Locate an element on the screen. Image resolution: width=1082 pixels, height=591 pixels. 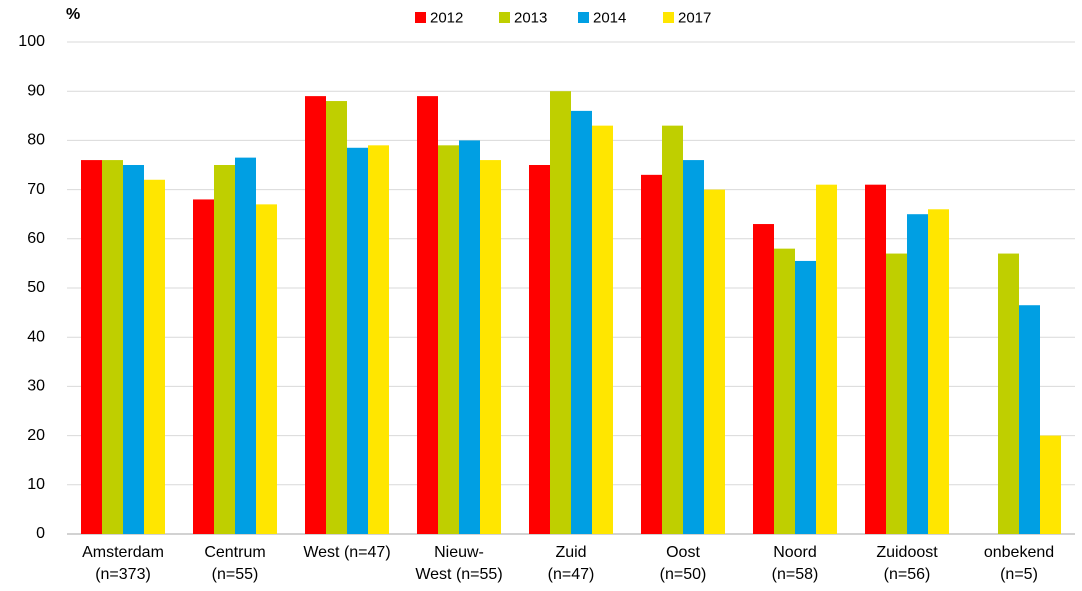
y-tick-label: 60 is located at coordinates (36, 238).